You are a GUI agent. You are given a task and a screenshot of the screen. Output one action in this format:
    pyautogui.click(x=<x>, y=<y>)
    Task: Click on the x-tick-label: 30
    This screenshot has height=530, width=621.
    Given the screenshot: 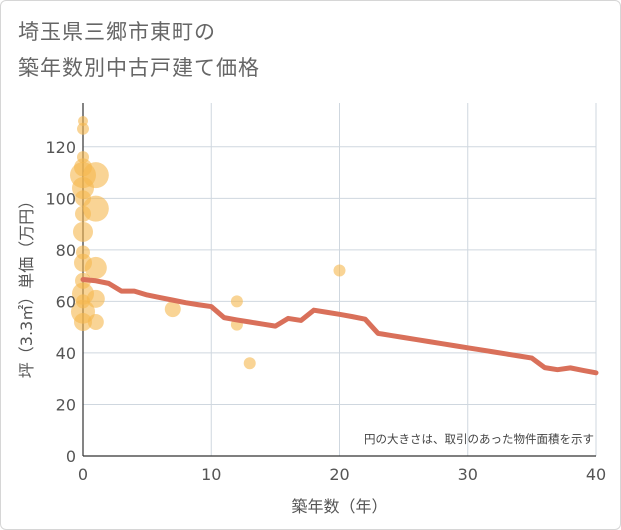 What is the action you would take?
    pyautogui.click(x=468, y=474)
    